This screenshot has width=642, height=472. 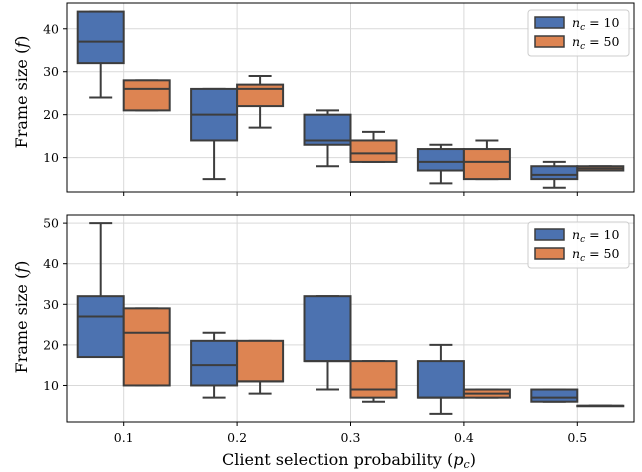 What do you see at coordinates (21, 317) in the screenshot?
I see `y-axis-label-bottom: Frame size (f)` at bounding box center [21, 317].